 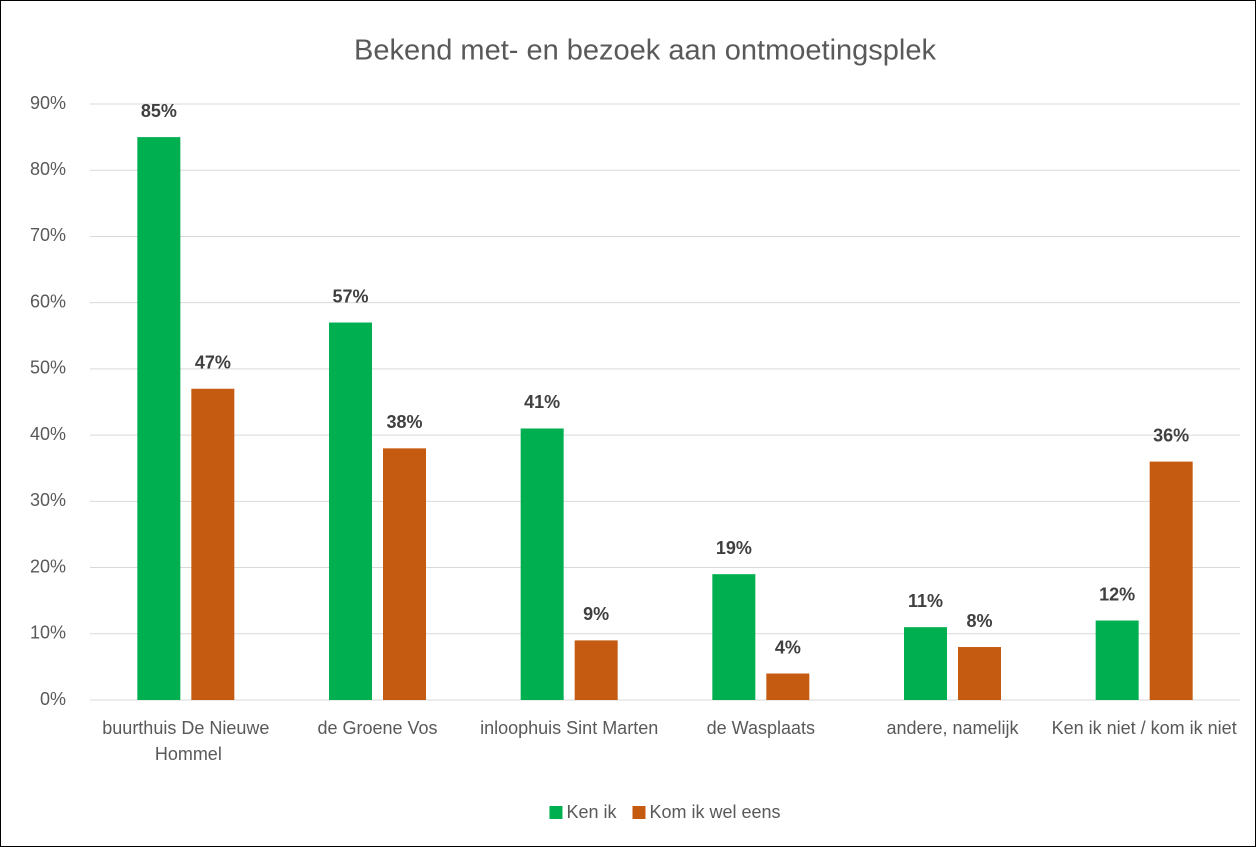 I want to click on data-label: 85%, so click(x=159, y=111).